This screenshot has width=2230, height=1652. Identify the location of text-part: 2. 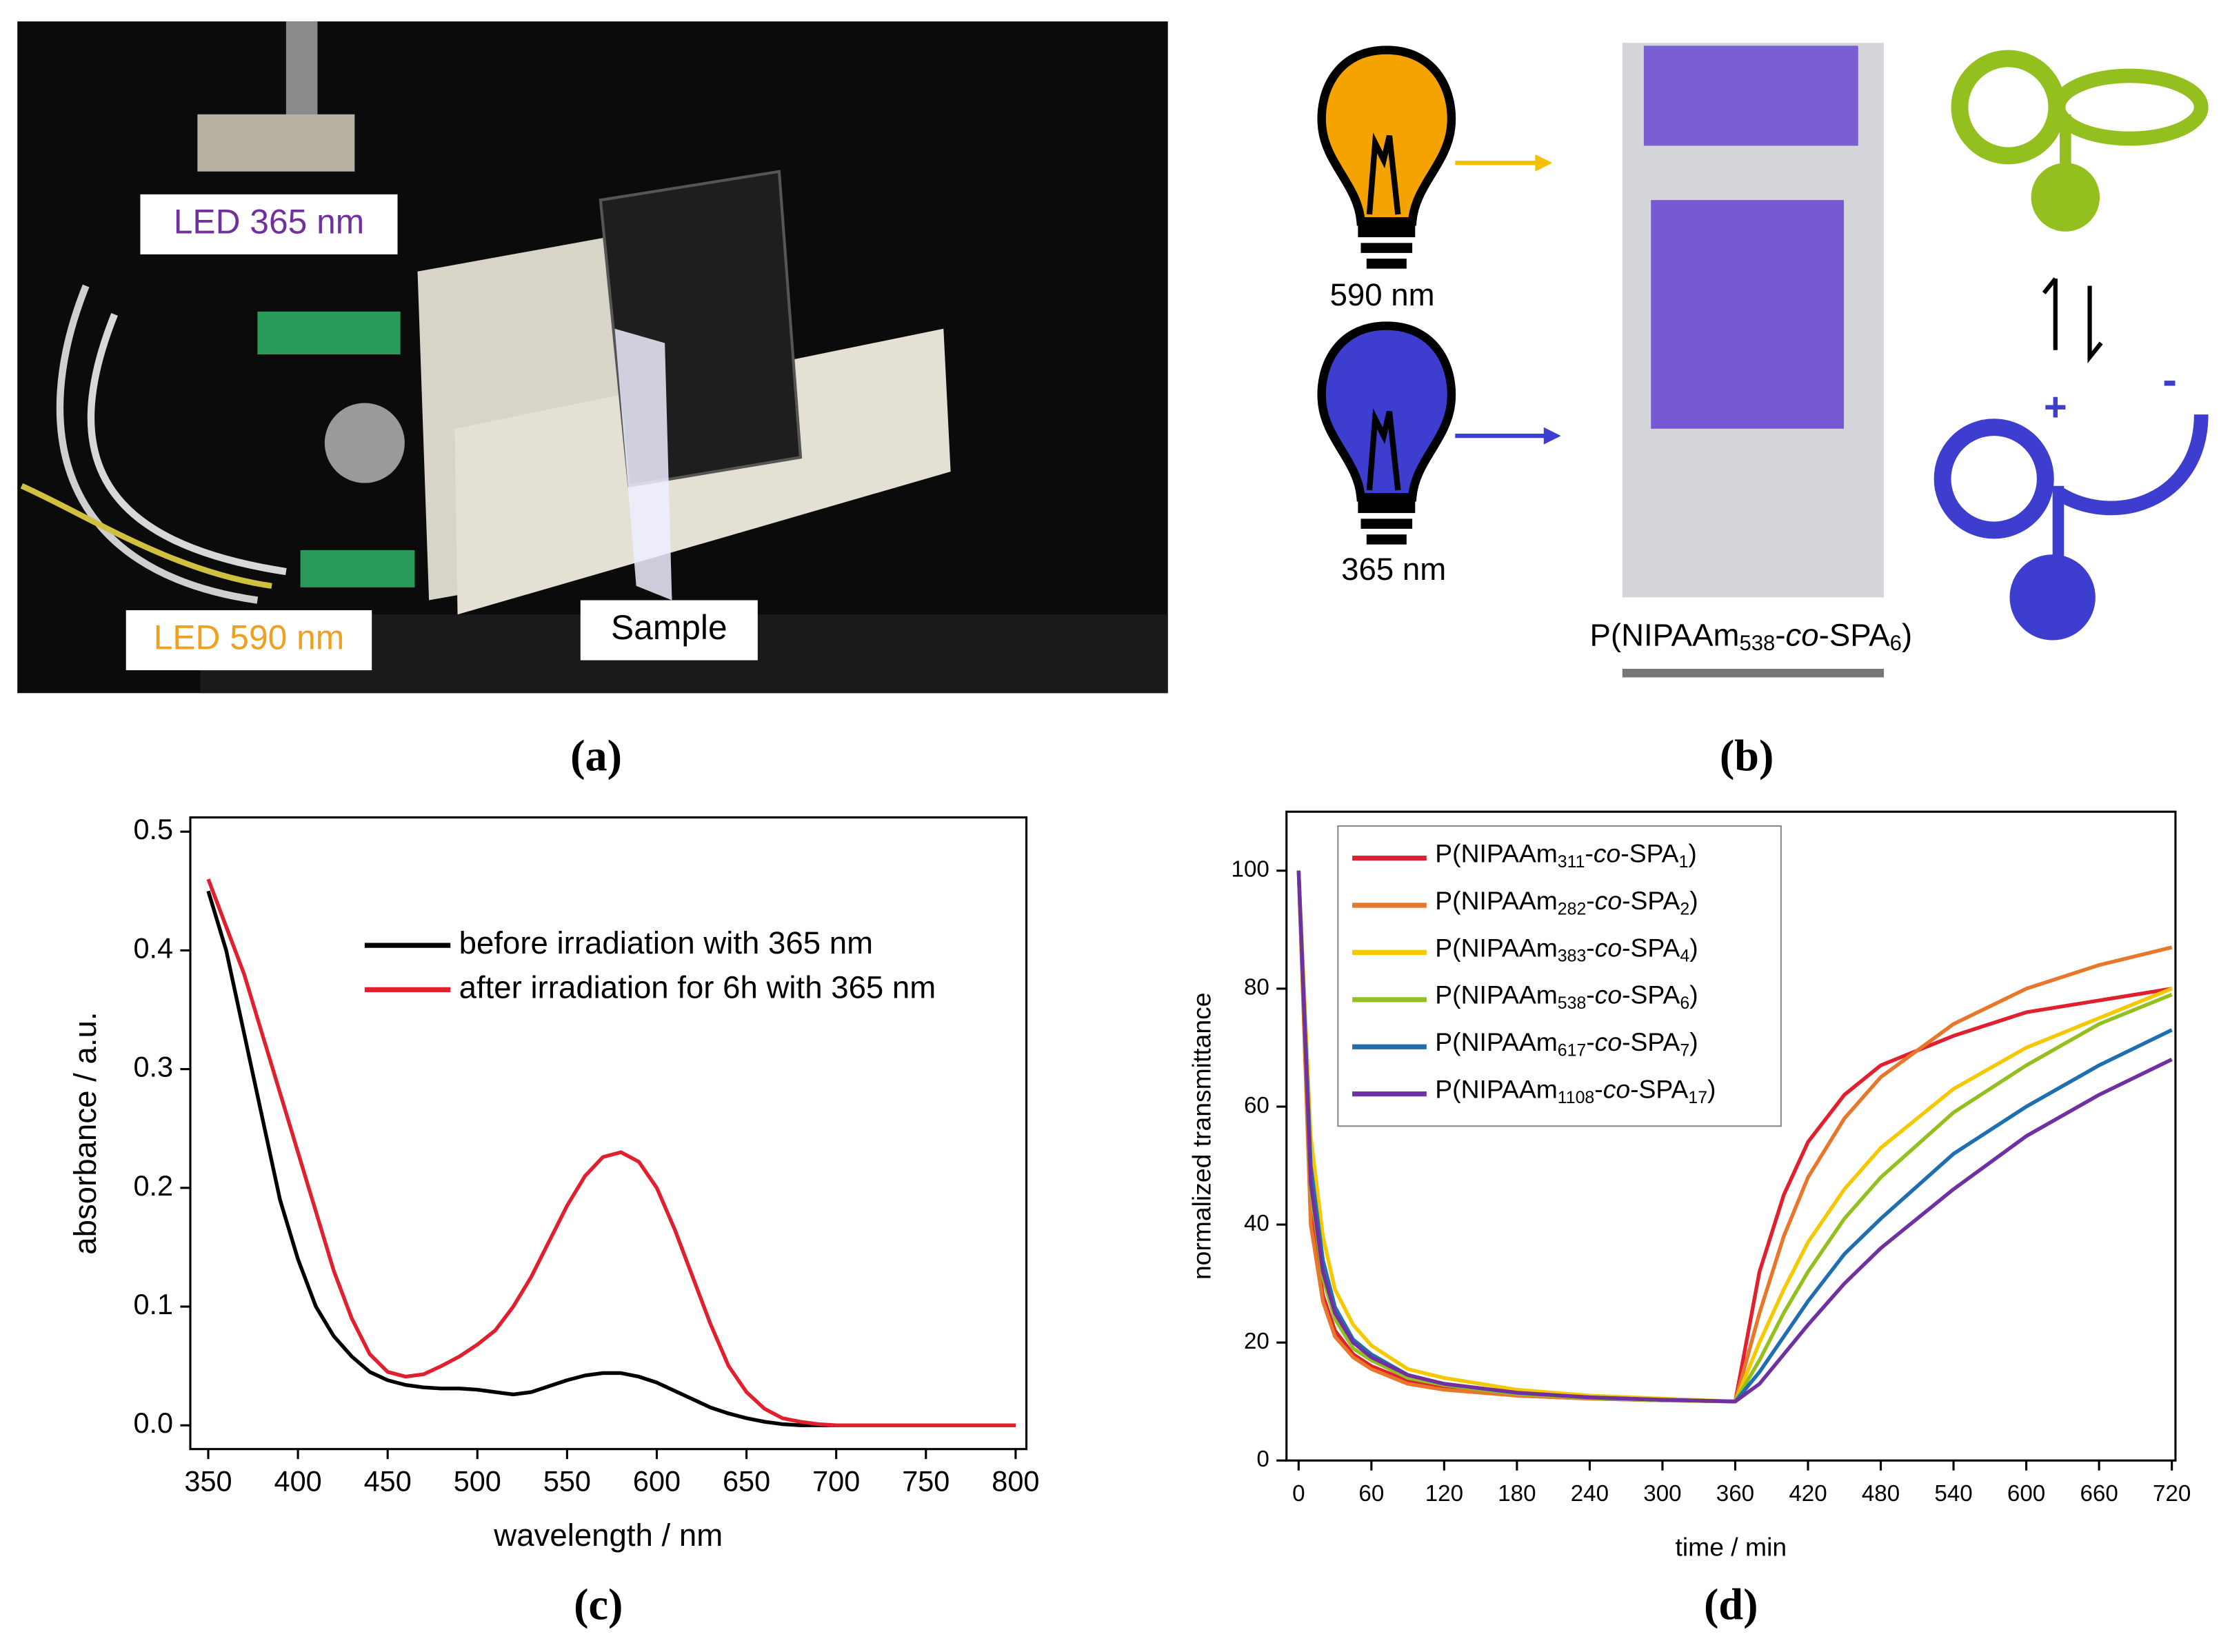
(1684, 909).